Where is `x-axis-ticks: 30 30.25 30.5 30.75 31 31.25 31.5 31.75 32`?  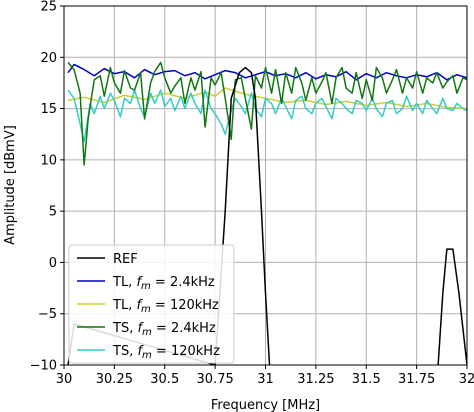
x-axis-ticks: 30 30.25 30.5 30.75 31 31.25 31.5 31.75 32 is located at coordinates (265, 376).